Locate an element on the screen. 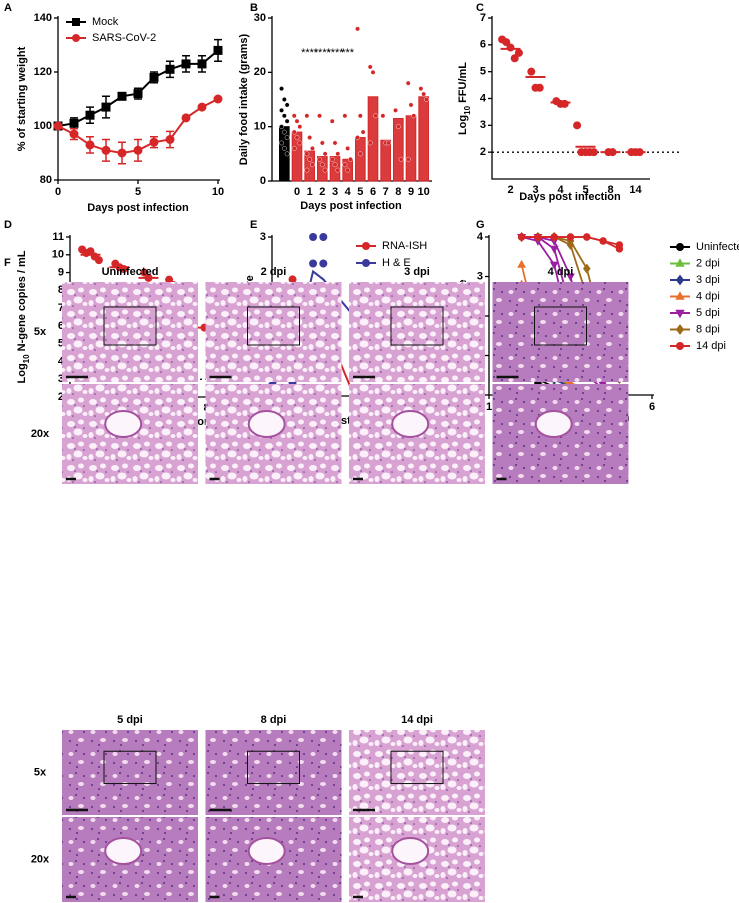  x-tick-label: 5 is located at coordinates (360, 192).